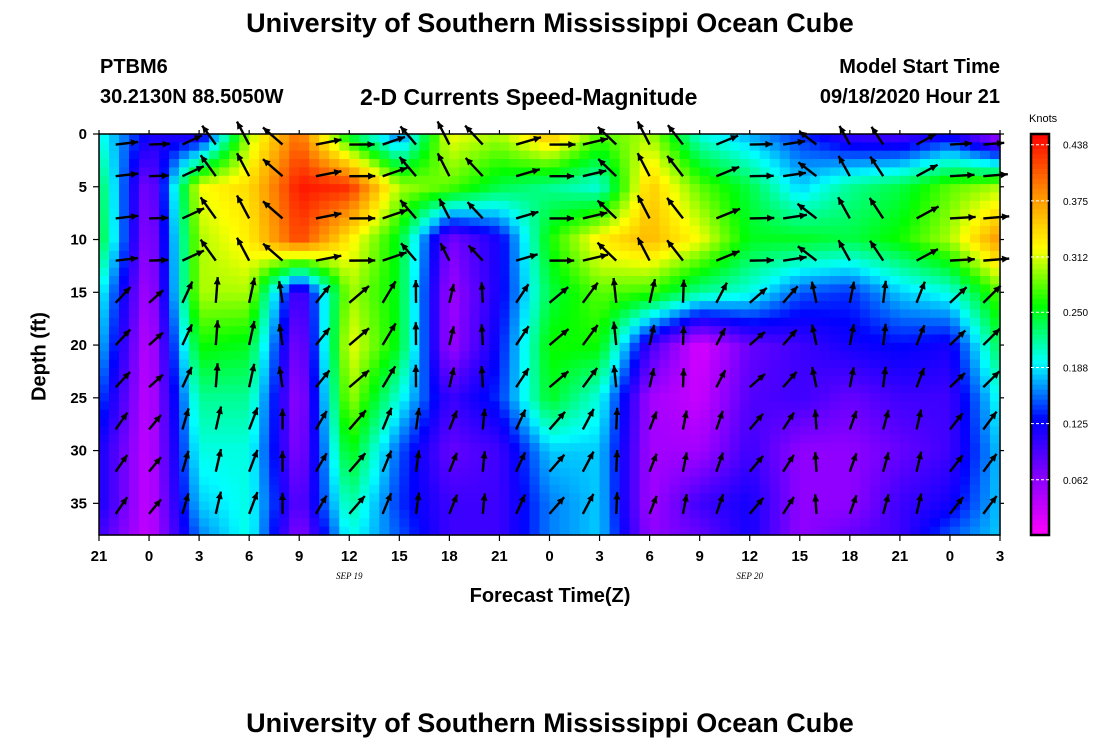 The image size is (1100, 750). What do you see at coordinates (83, 187) in the screenshot?
I see `y-tick-label: 5` at bounding box center [83, 187].